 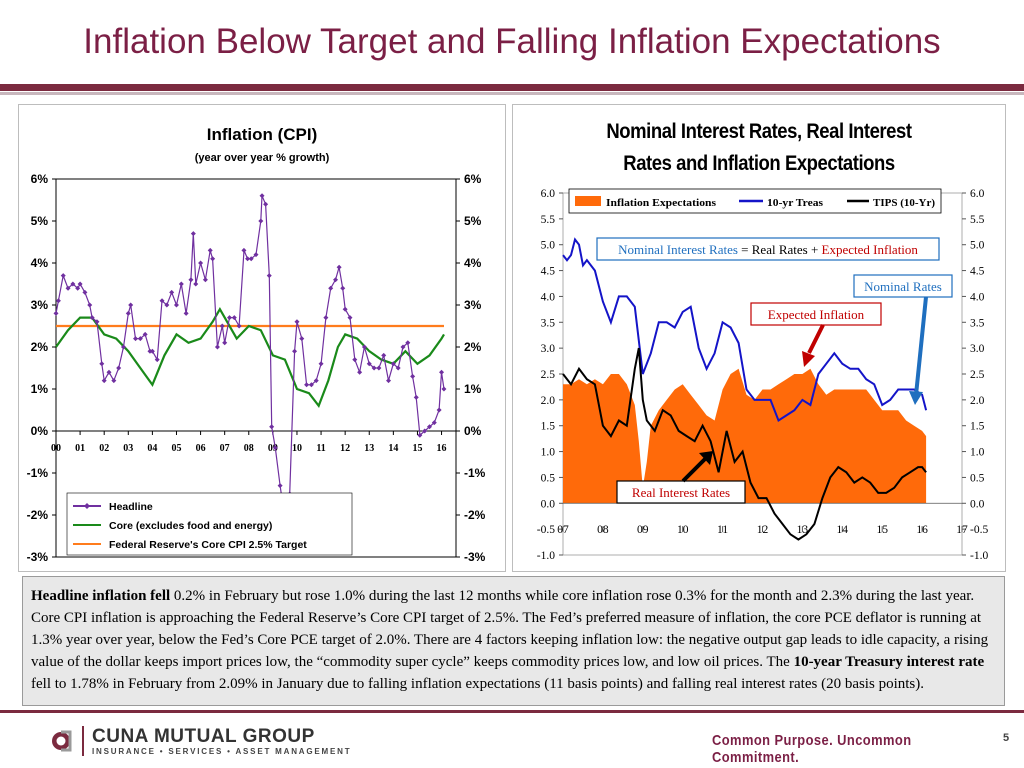 I want to click on equation-nominal: Nominal Interest Rates, so click(x=678, y=249).